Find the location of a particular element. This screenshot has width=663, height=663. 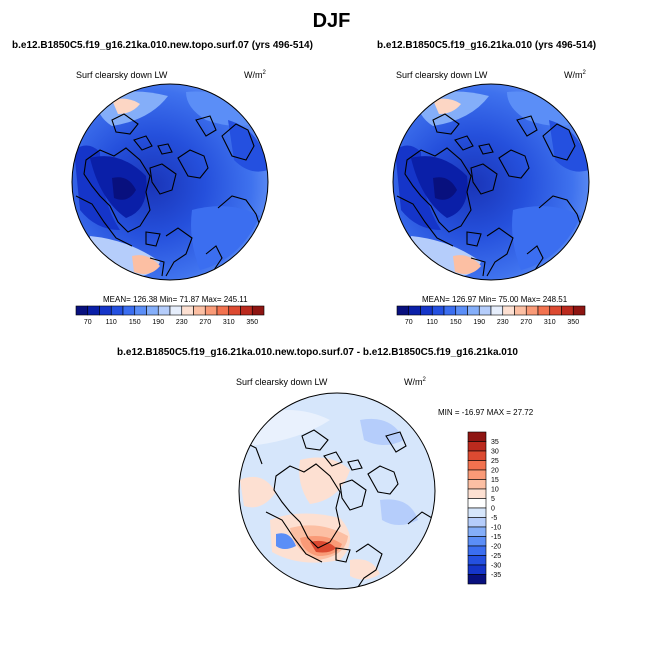

colorbar-panel-3: 35 30 25 20 15 10 5 0 -5 -10 -15 -20 -25 -30 -35 is located at coordinates (484, 508).